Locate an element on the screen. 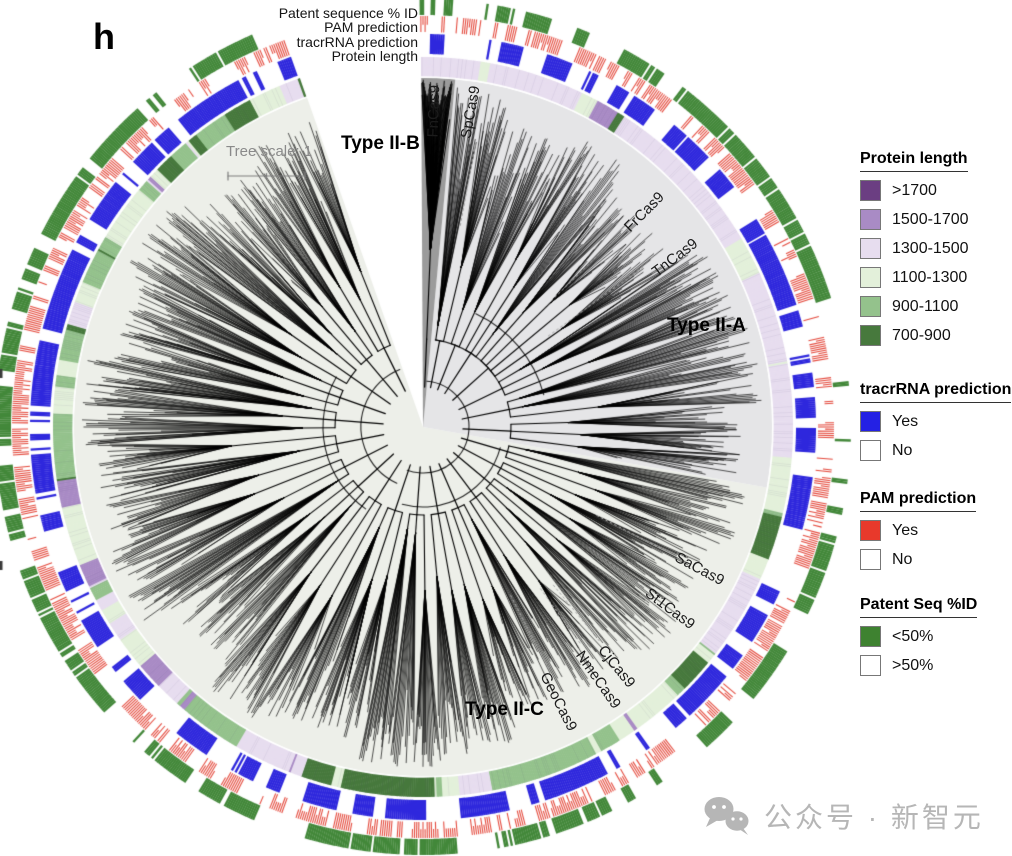 The height and width of the screenshot is (856, 1012). legend-swatch-patent-lt50 is located at coordinates (870, 636).